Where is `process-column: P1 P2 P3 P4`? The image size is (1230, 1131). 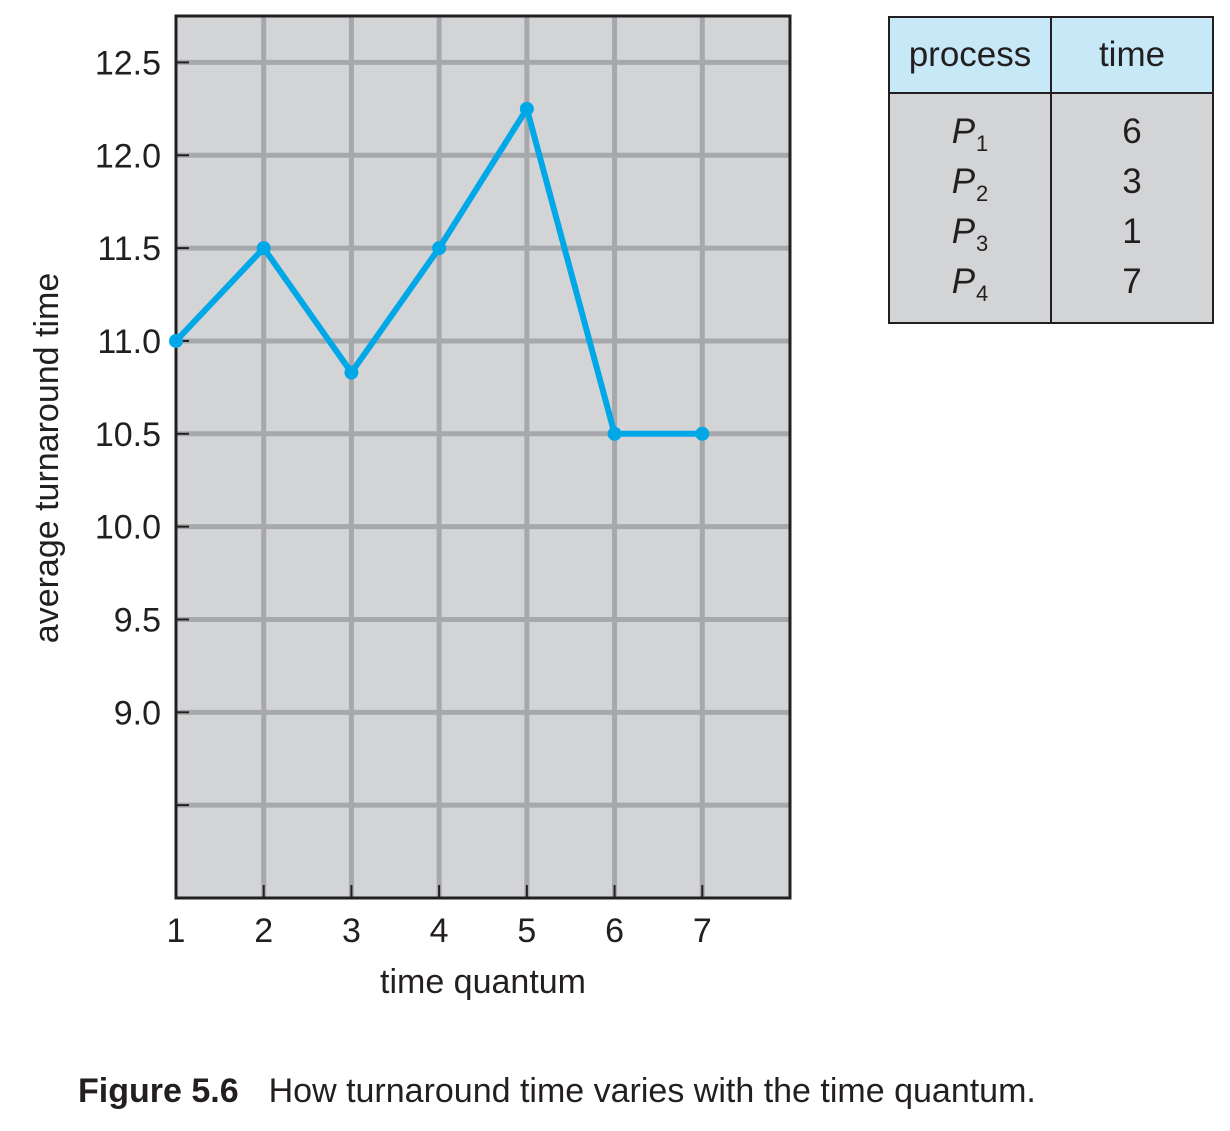
process-column: P1 P2 P3 P4 is located at coordinates (970, 208).